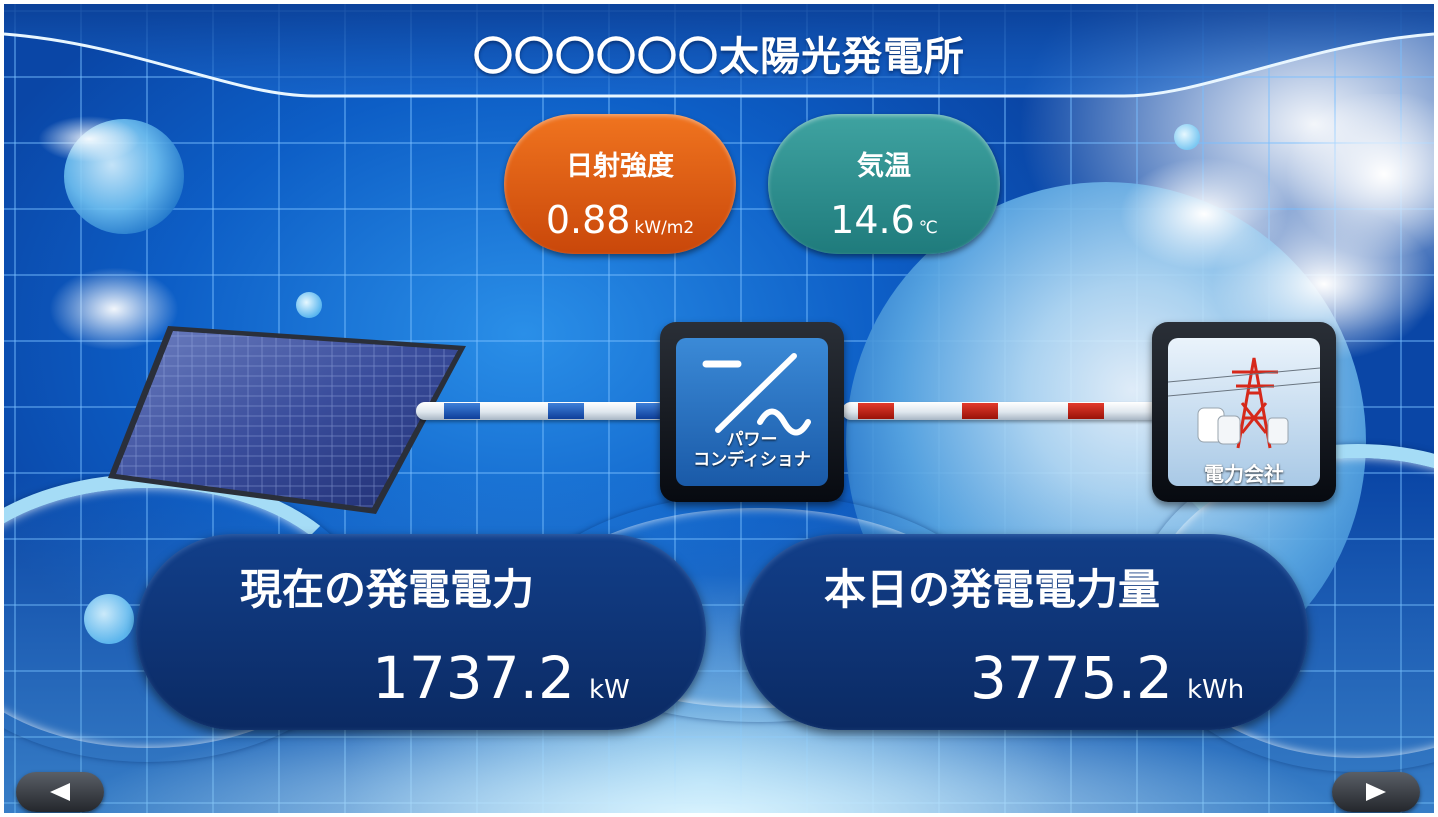 The image size is (1438, 817). I want to click on daily-energy-unit: kWh, so click(1215, 690).